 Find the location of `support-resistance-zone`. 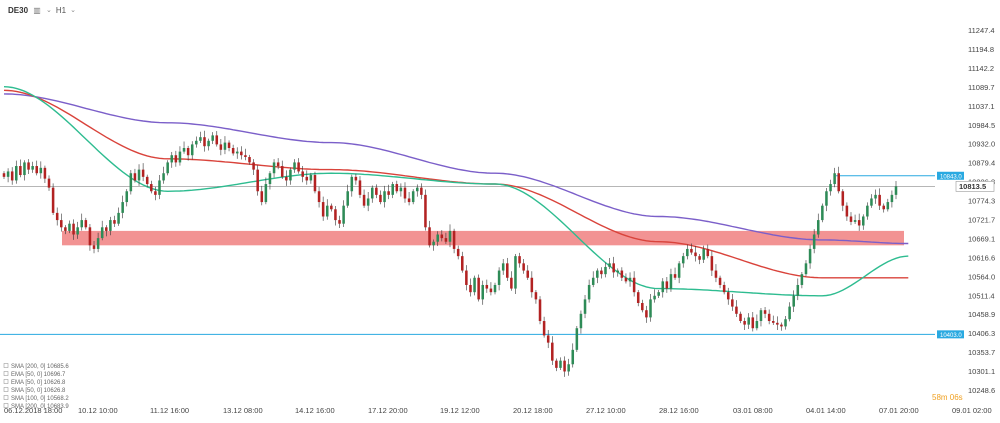

support-resistance-zone is located at coordinates (483, 238).